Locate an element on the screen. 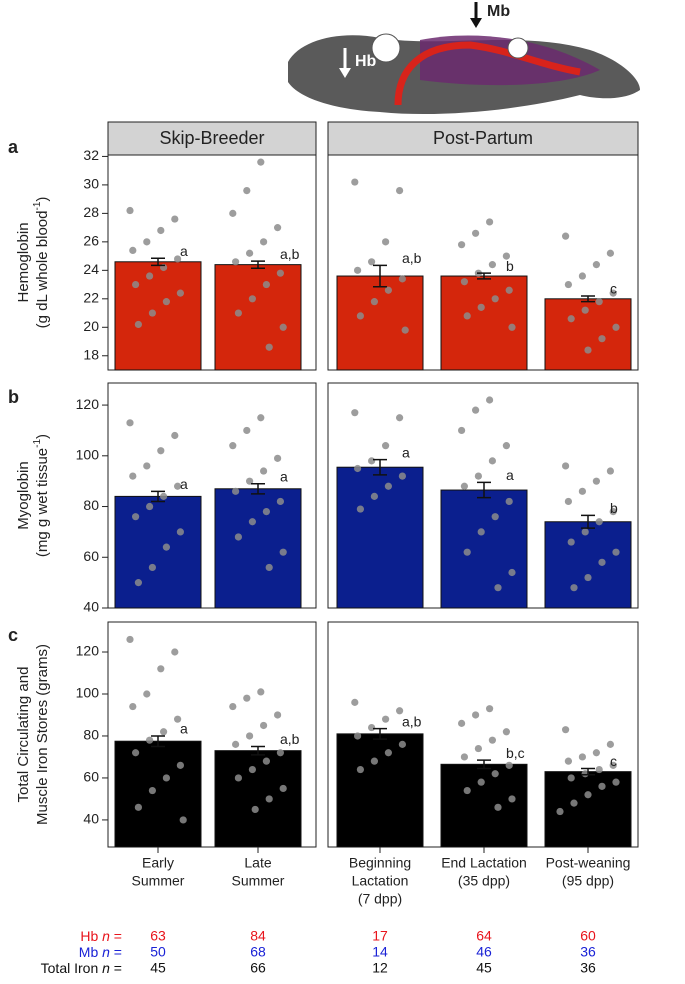 The width and height of the screenshot is (685, 984). y-tick-label: 80 is located at coordinates (91, 735).